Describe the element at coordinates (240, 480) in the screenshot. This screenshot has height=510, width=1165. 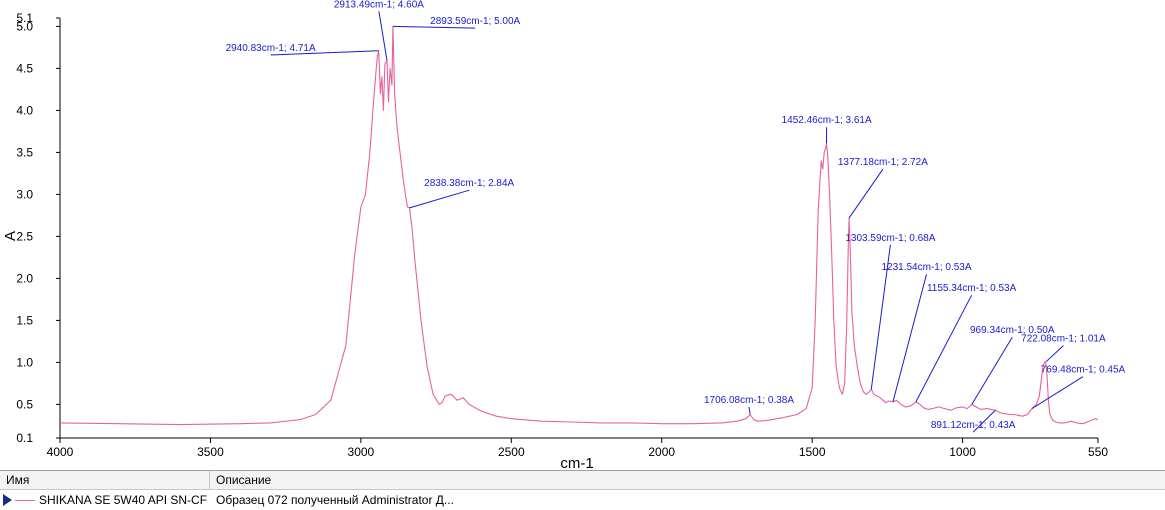
I see `legend-column-description: Описание` at that location.